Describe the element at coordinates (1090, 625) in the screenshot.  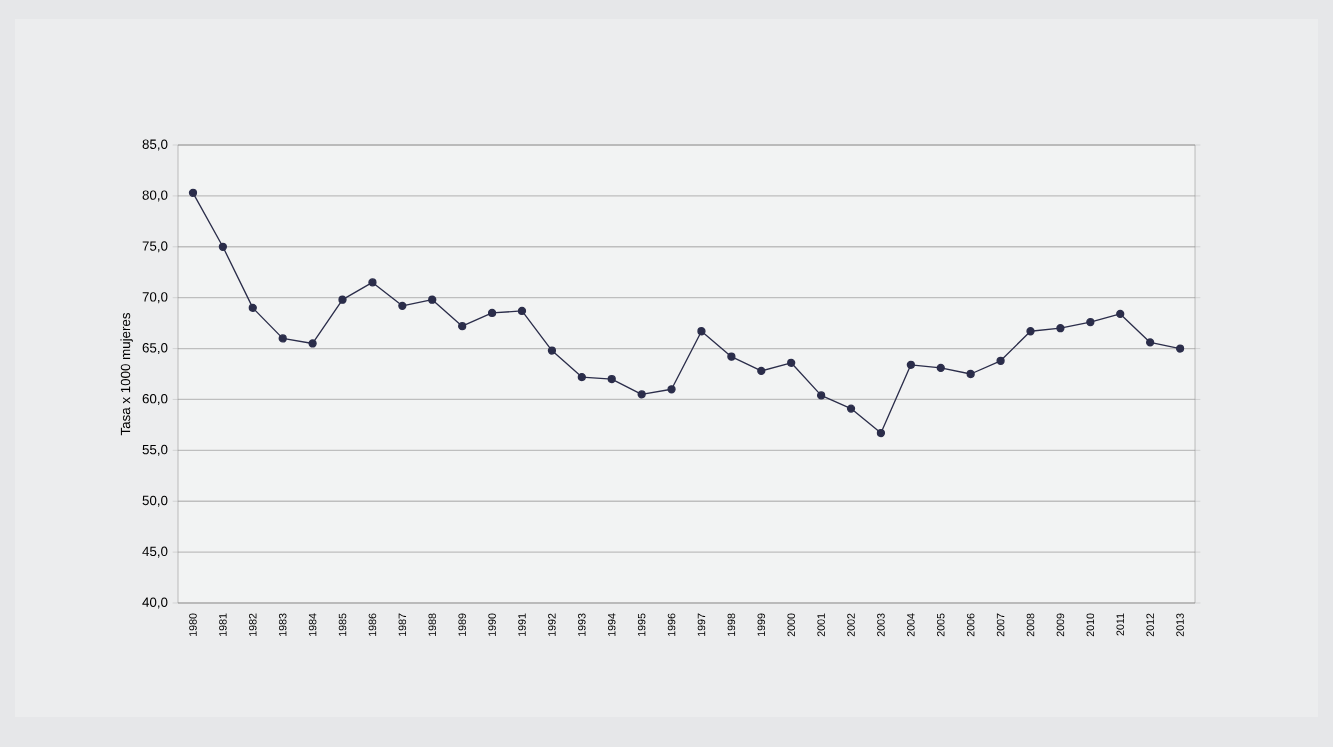
I see `x-tick-label: 2010` at that location.